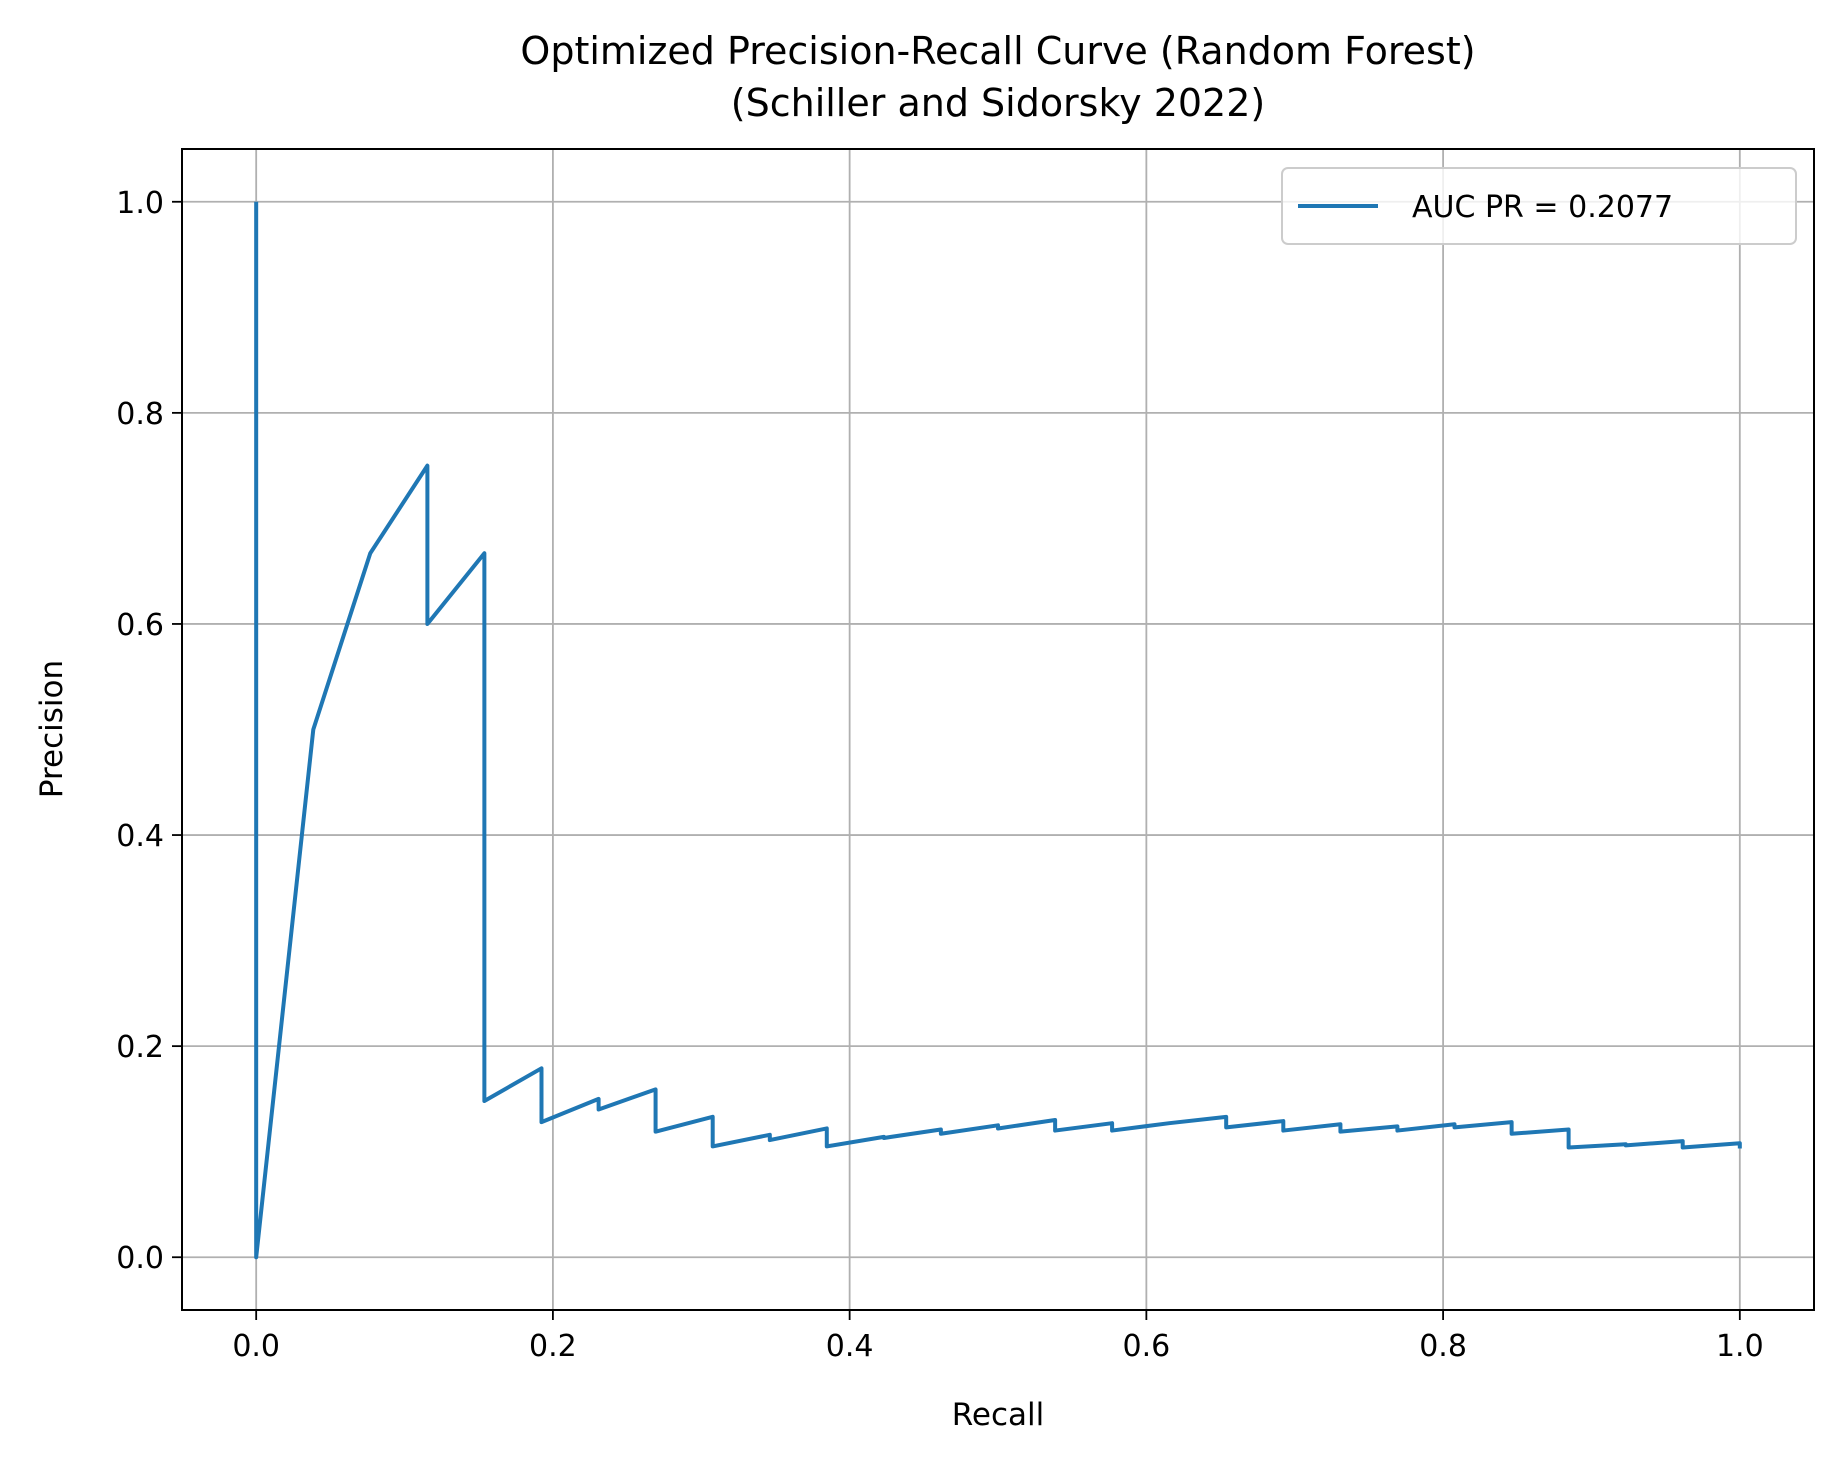  I want to click on x-tick-label: 0.4, so click(850, 1346).